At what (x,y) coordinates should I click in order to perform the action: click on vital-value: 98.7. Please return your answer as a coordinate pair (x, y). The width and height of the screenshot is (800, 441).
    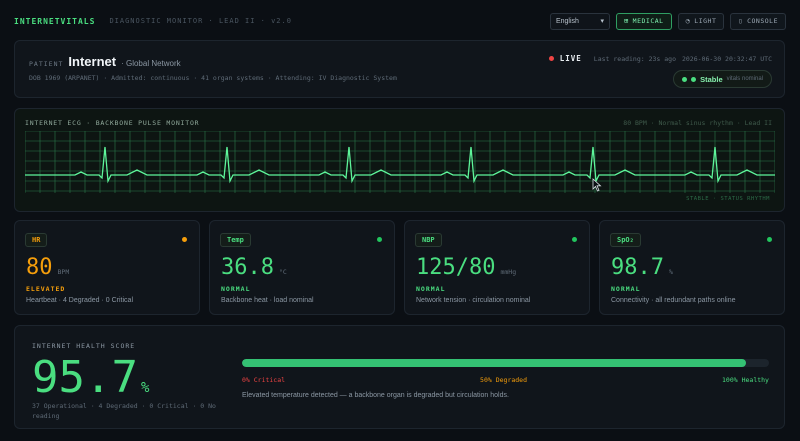
    Looking at the image, I should click on (637, 267).